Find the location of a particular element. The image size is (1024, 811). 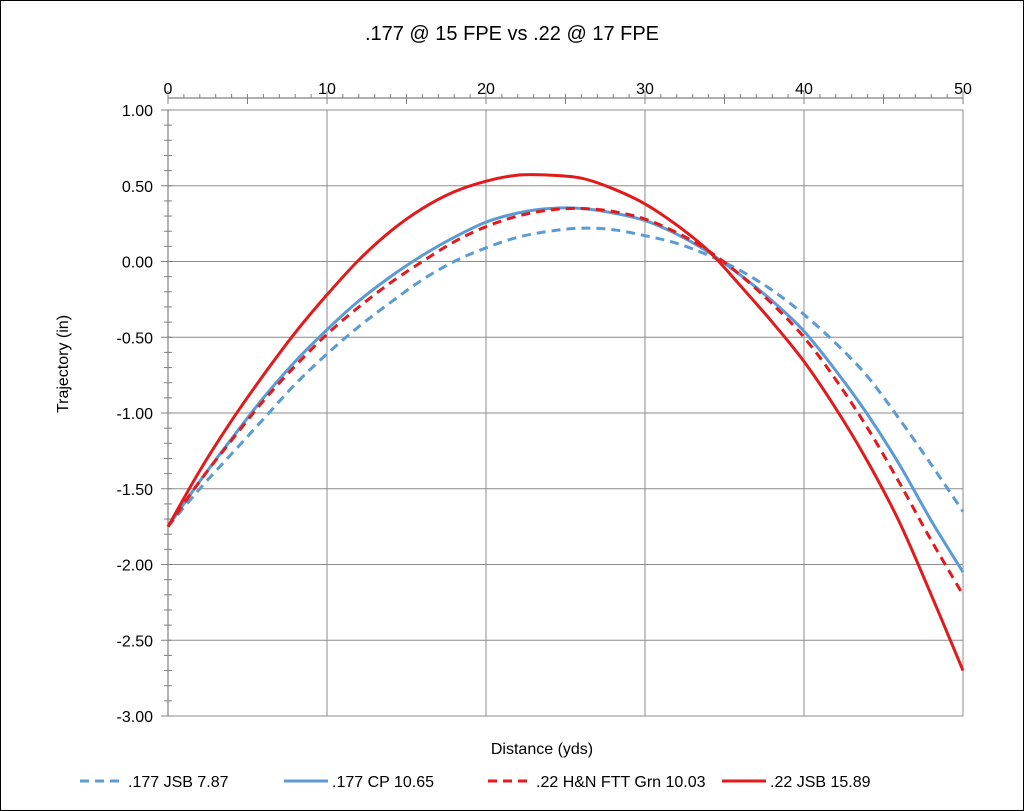

y-tick-label: 1.00 is located at coordinates (137, 111).